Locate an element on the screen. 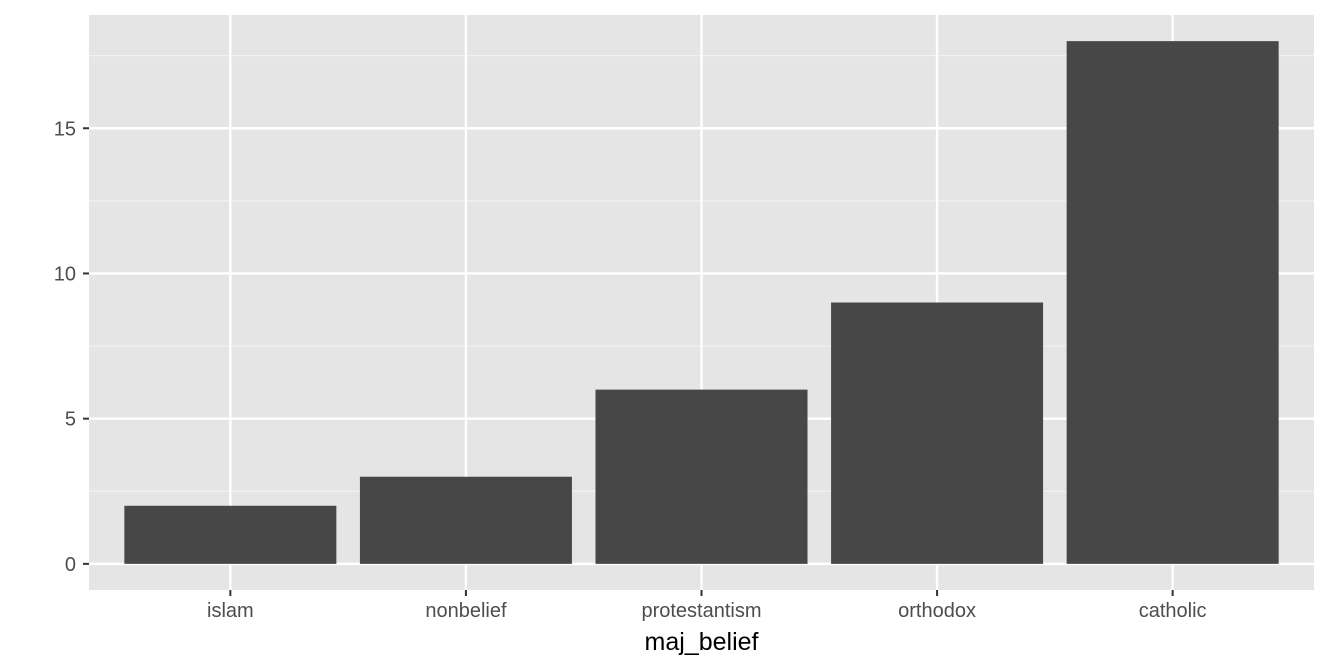  y-axis: 0 5 10 15 is located at coordinates (71, 347).